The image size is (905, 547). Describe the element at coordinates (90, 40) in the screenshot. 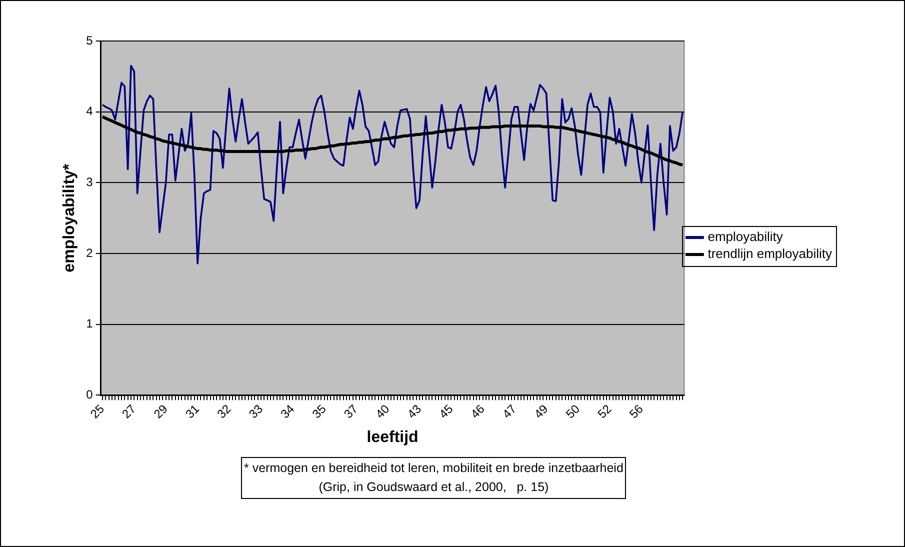

I see `y-tick-label: 5` at that location.